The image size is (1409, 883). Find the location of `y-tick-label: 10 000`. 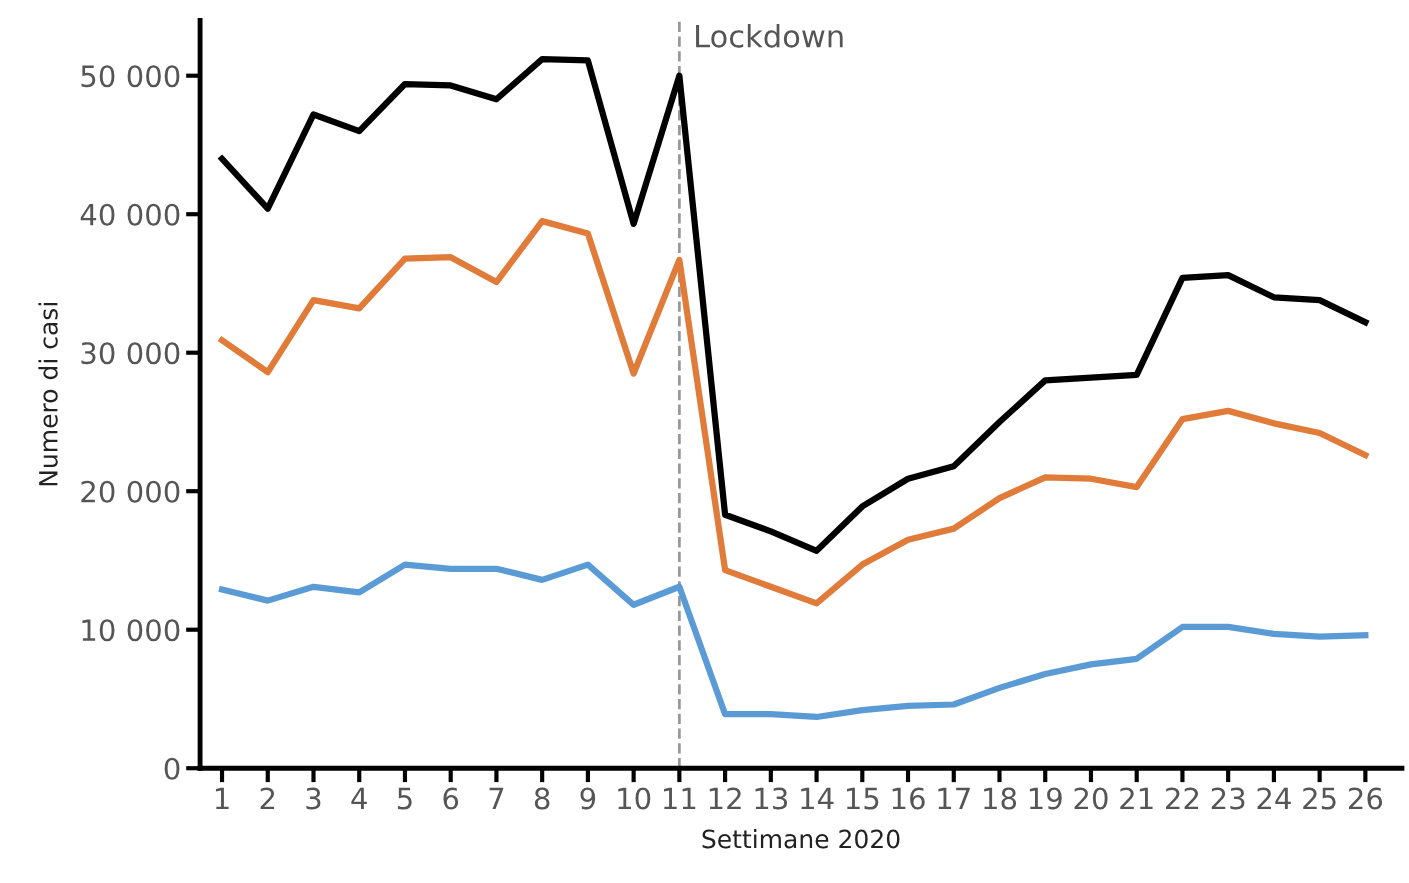

y-tick-label: 10 000 is located at coordinates (131, 630).